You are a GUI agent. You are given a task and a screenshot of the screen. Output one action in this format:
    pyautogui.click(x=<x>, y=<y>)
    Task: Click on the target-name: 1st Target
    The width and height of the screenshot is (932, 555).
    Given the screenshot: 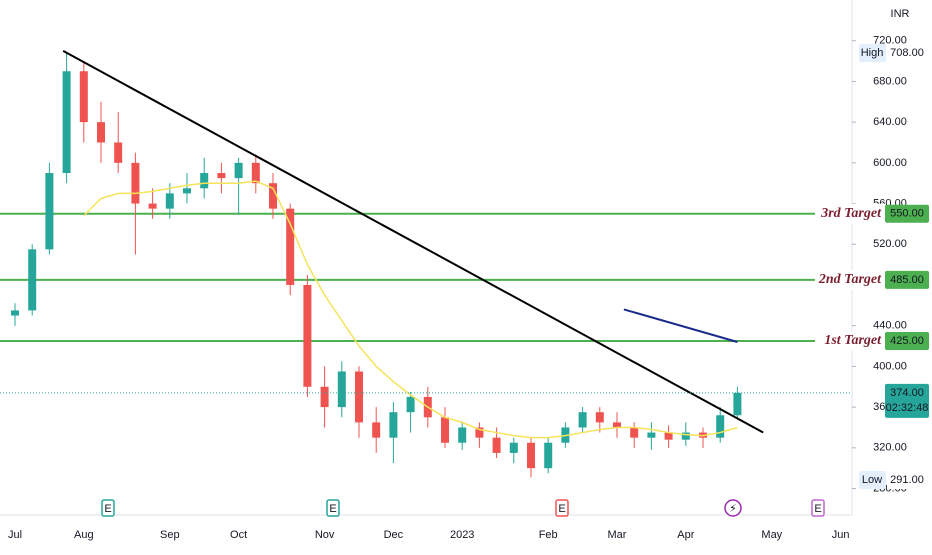 What is the action you would take?
    pyautogui.click(x=853, y=340)
    